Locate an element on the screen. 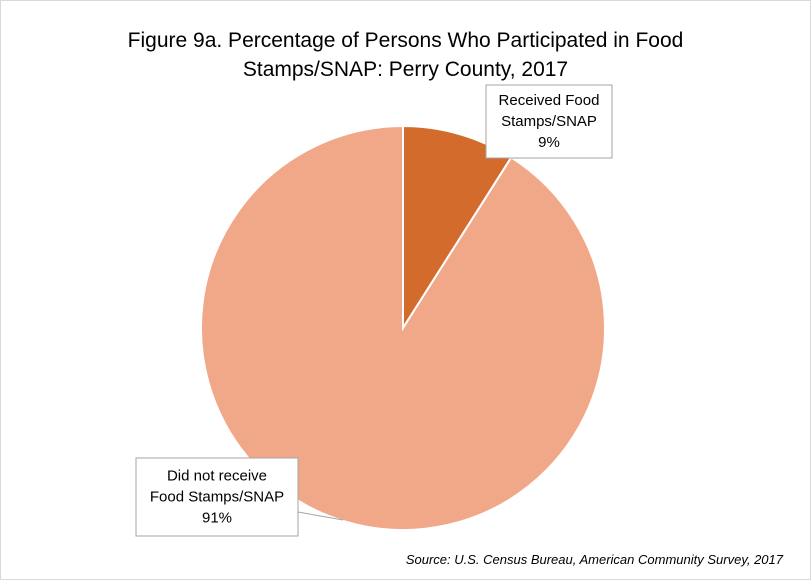 This screenshot has height=580, width=811. data-label-2-line-2: Food Stamps/SNAP is located at coordinates (217, 497).